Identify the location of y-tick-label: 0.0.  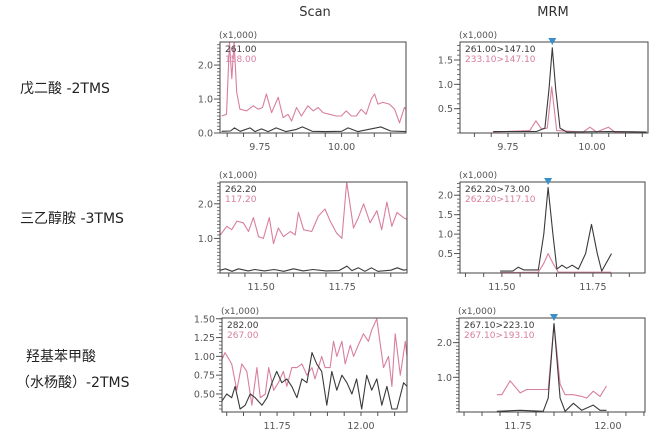
(205, 134).